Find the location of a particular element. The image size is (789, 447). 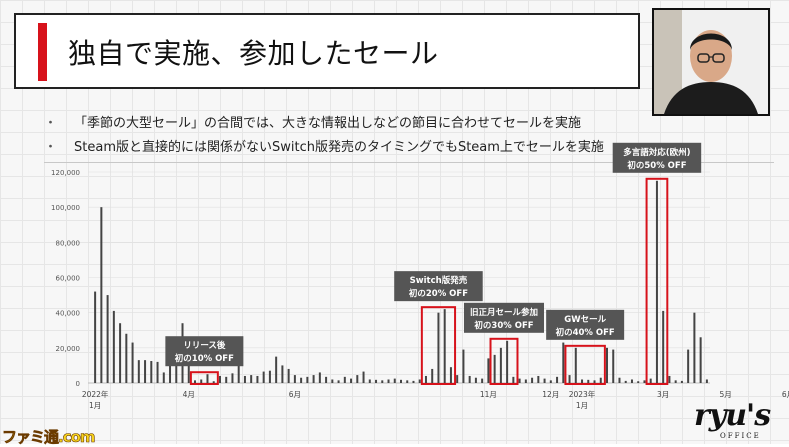

callout-label: 旧正月セール参加 is located at coordinates (504, 312).